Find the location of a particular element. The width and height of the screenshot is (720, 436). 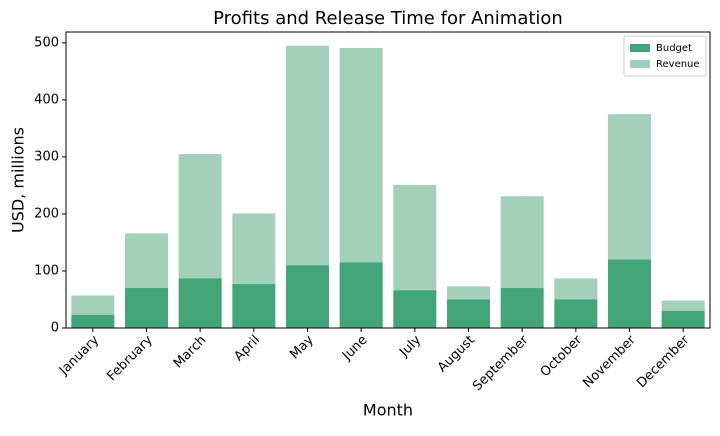

y-tick-label: 0 is located at coordinates (55, 328).